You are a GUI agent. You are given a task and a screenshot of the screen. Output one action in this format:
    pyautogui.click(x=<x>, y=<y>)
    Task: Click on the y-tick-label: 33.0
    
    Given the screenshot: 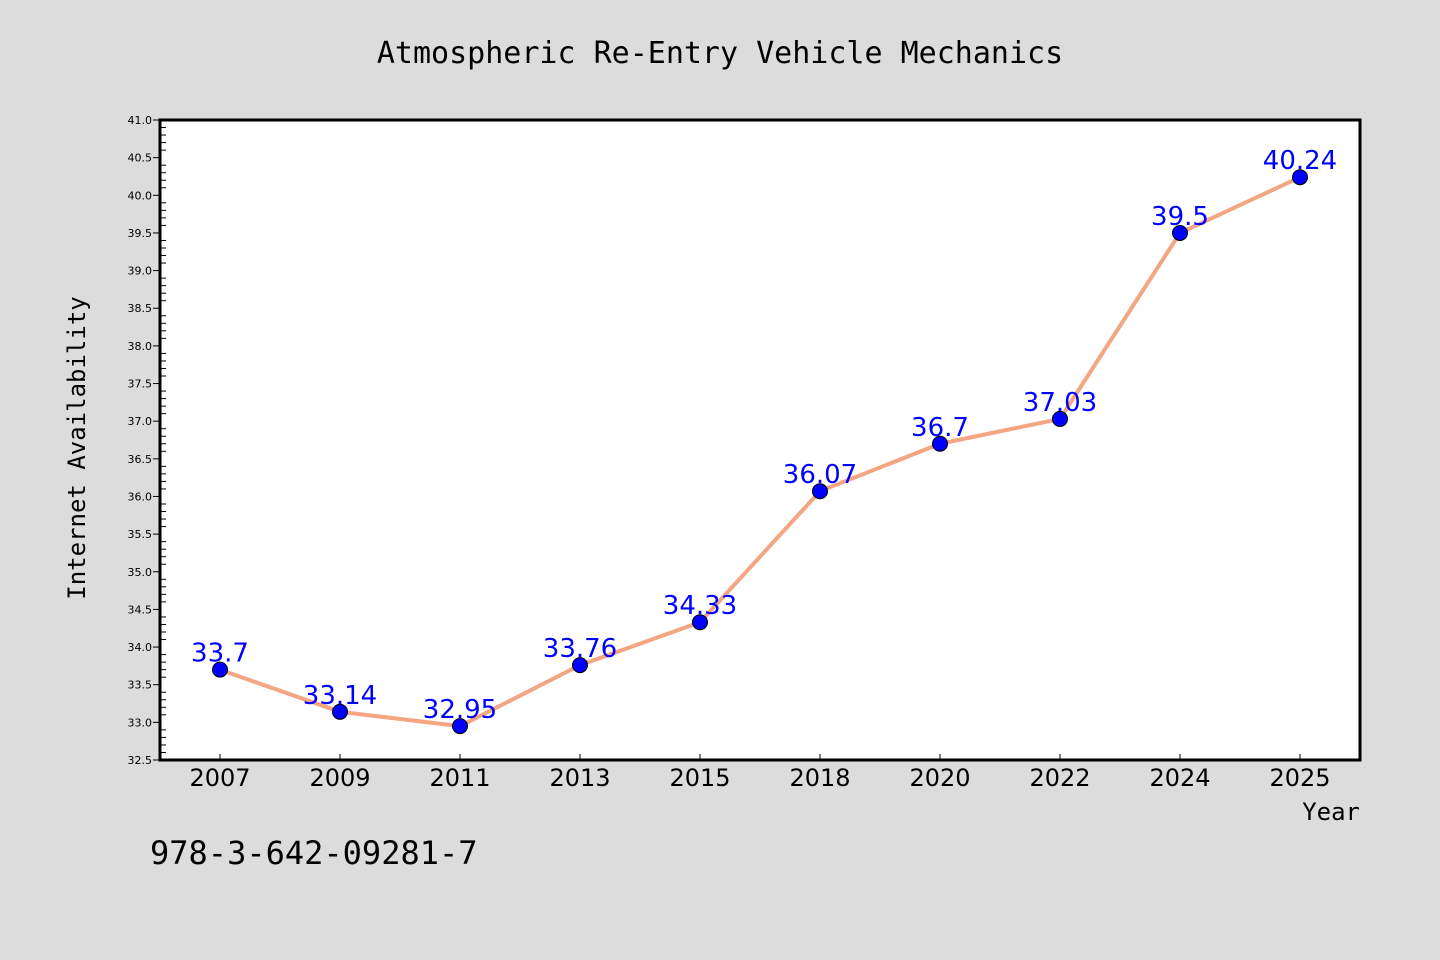 What is the action you would take?
    pyautogui.click(x=140, y=722)
    